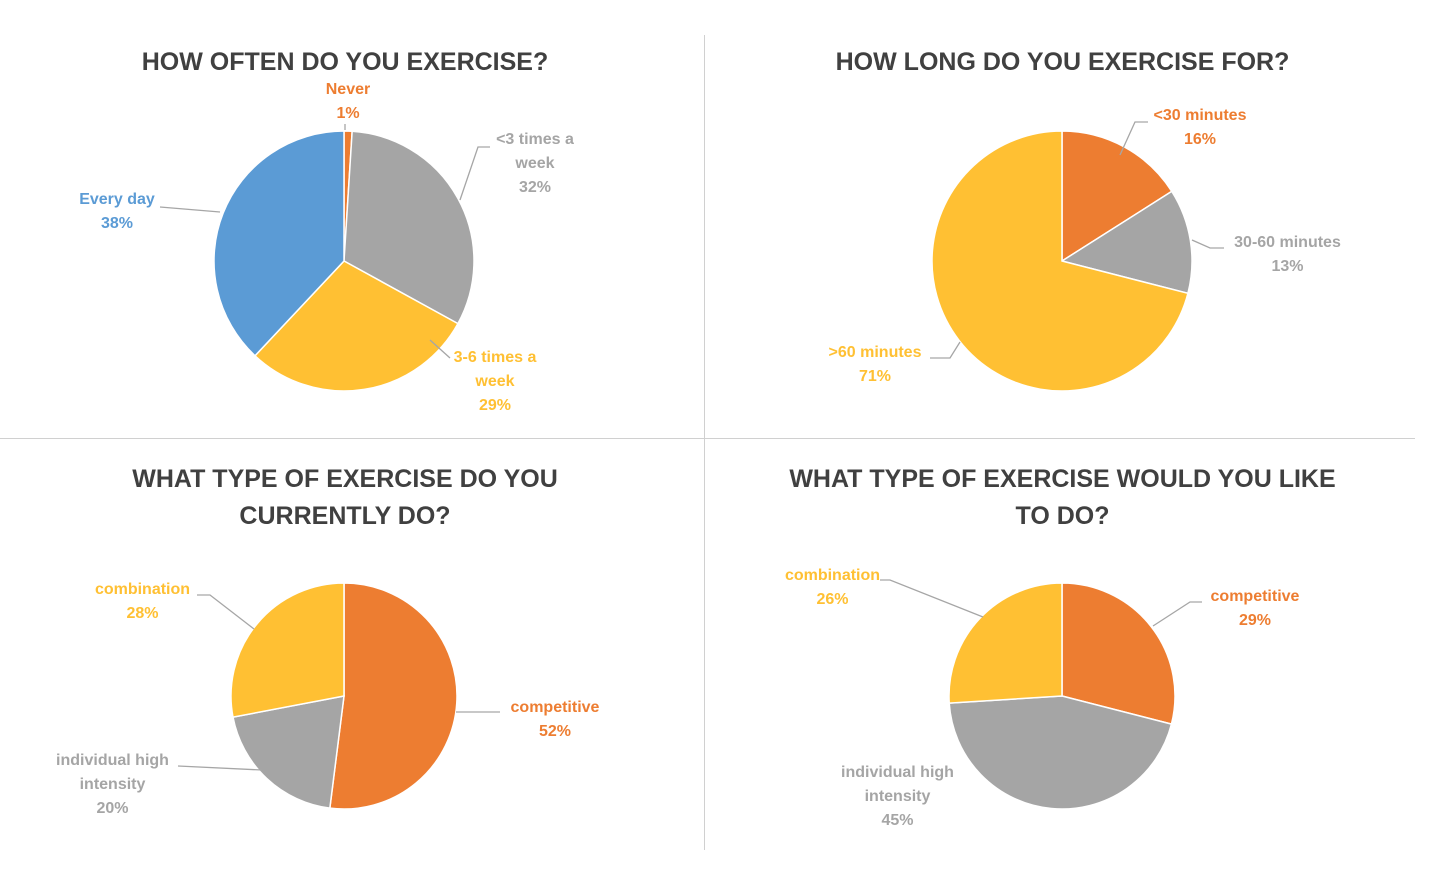 The image size is (1446, 888). I want to click on data-label-percent: 32%, so click(535, 187).